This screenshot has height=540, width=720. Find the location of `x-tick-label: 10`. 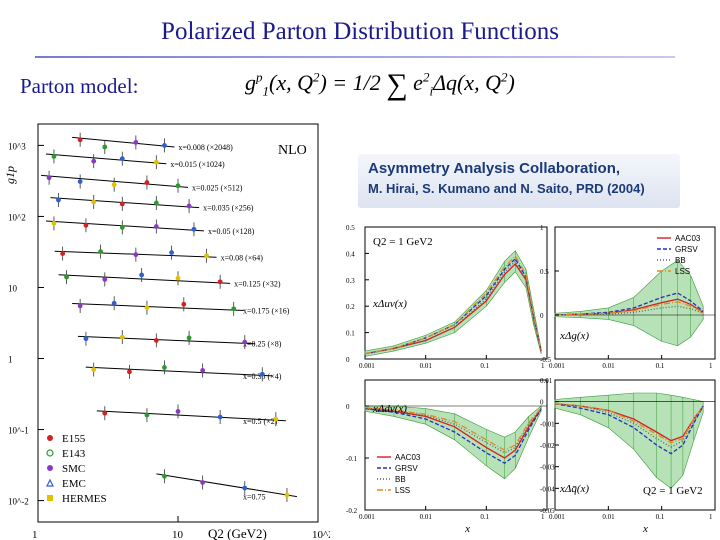

x-tick-label: 10 is located at coordinates (178, 534).